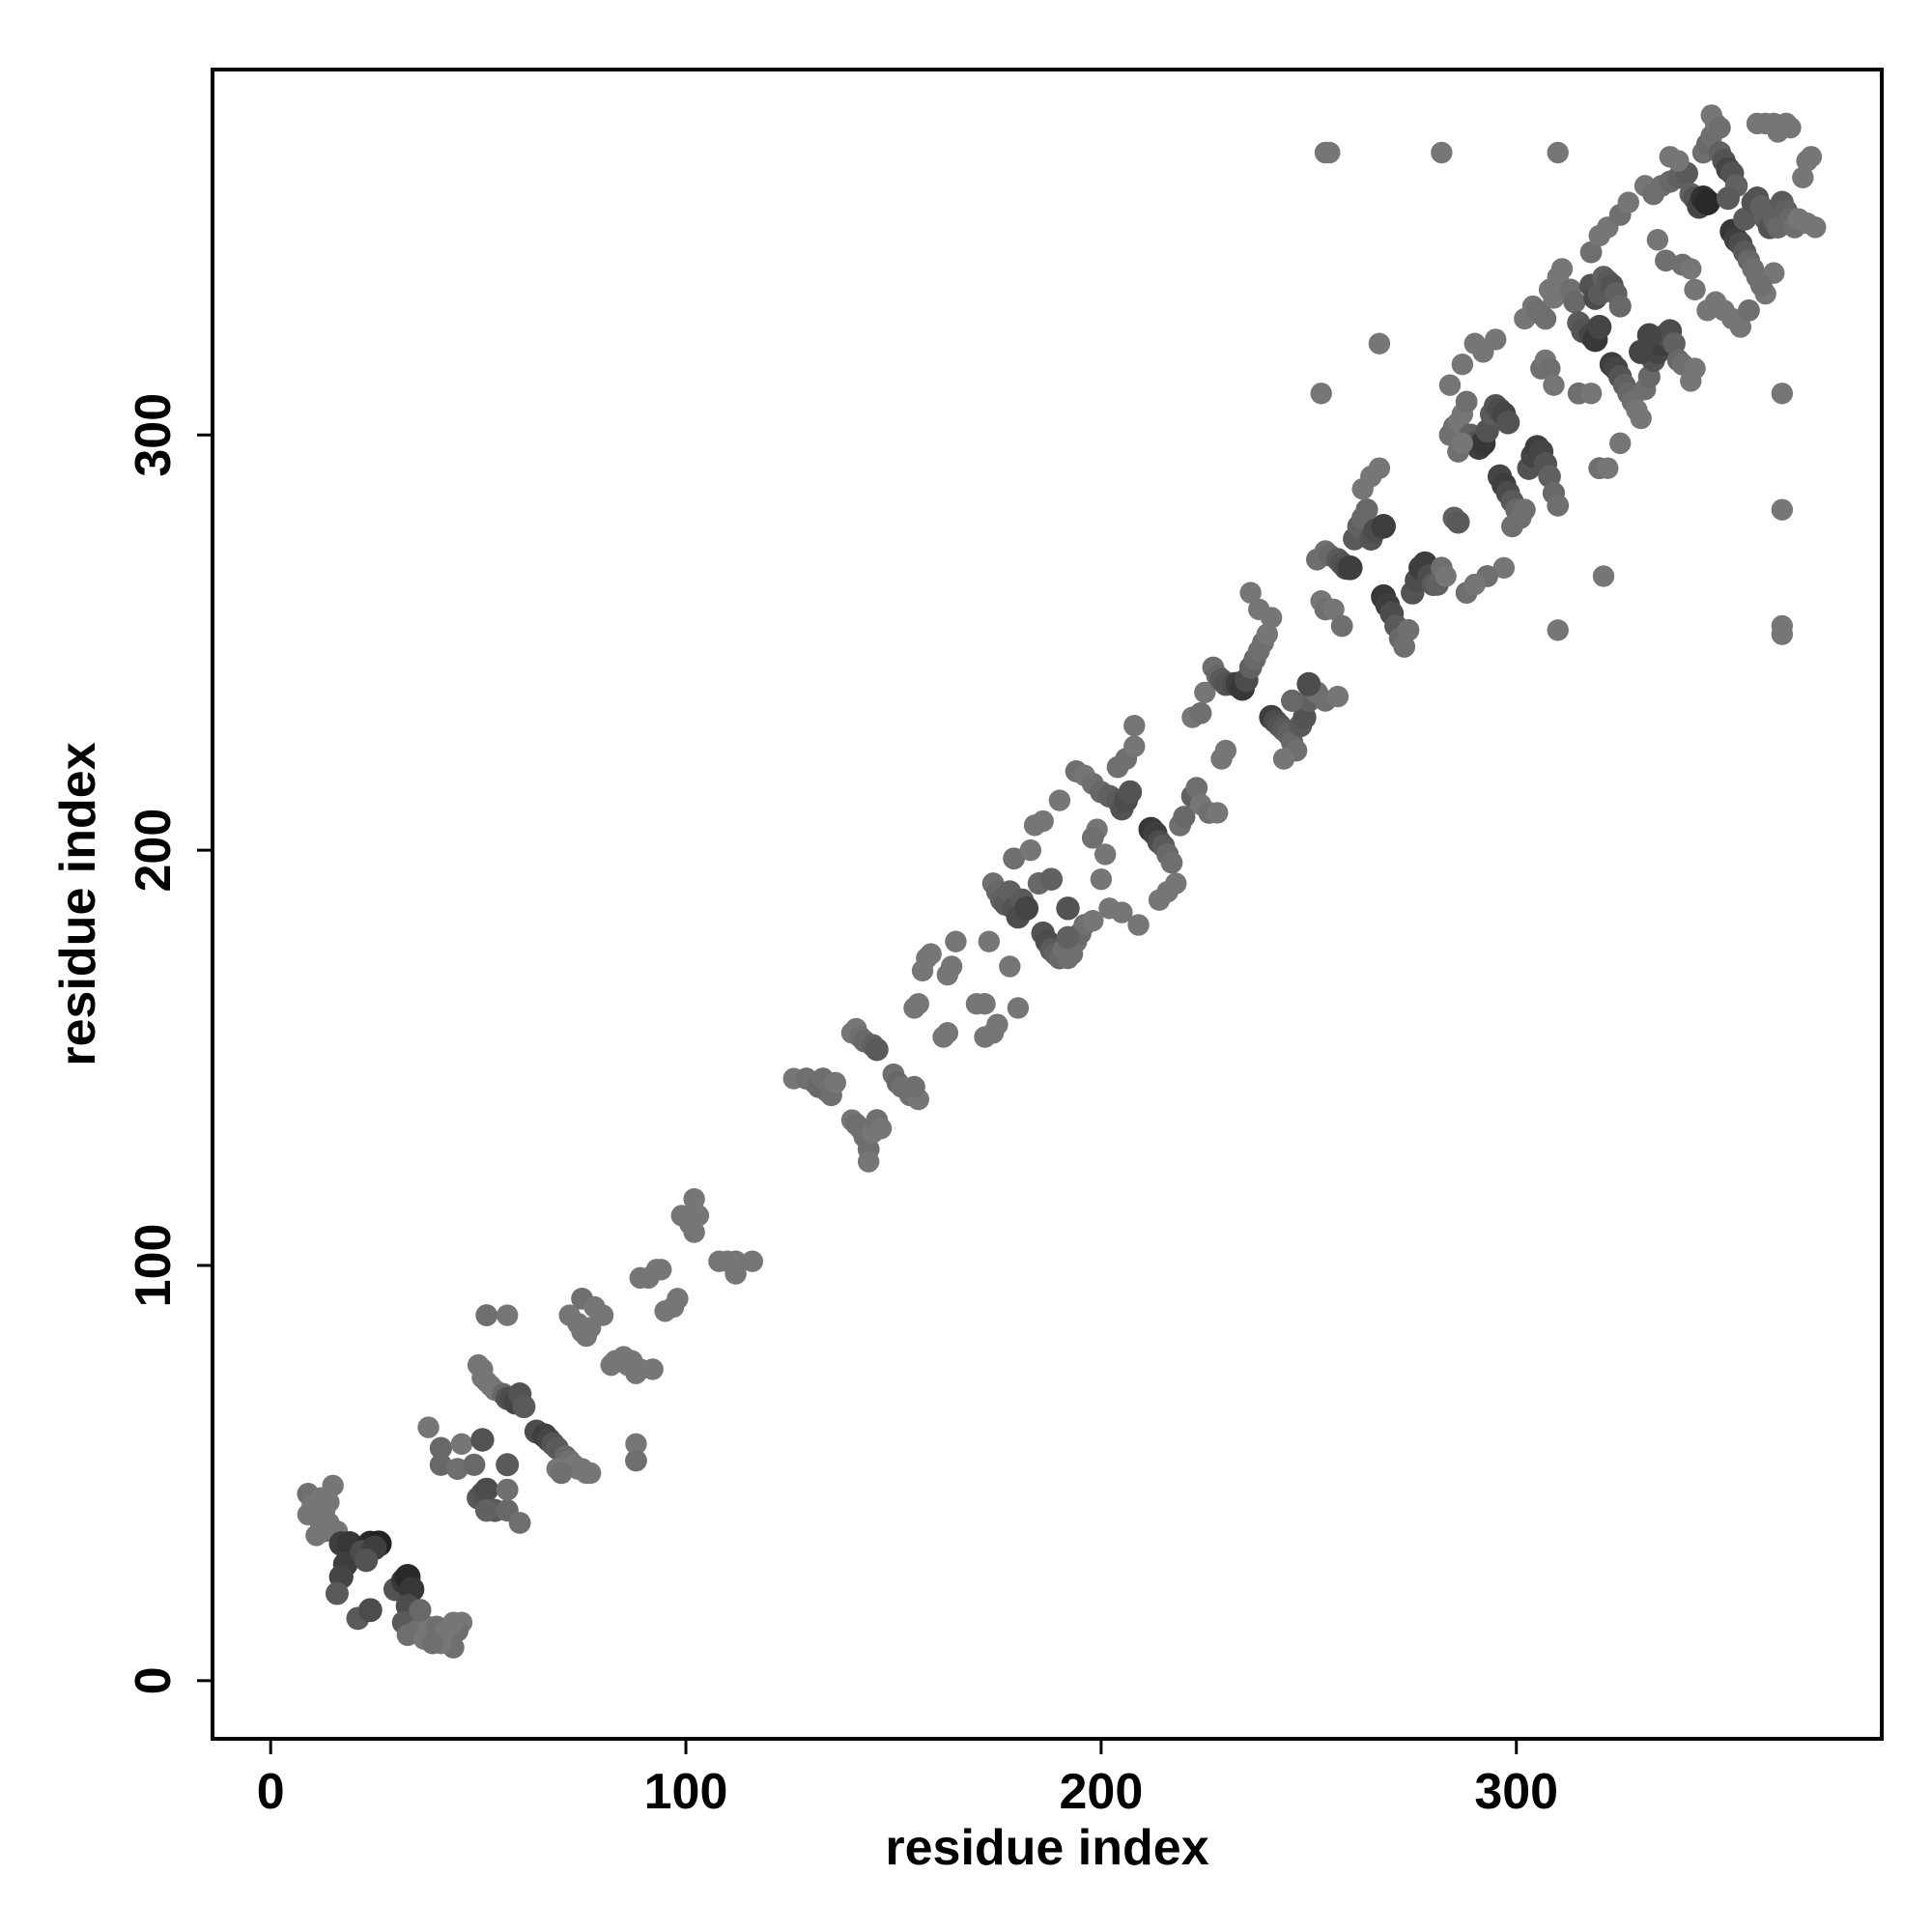  What do you see at coordinates (1101, 1792) in the screenshot?
I see `x-tick-label: 200` at bounding box center [1101, 1792].